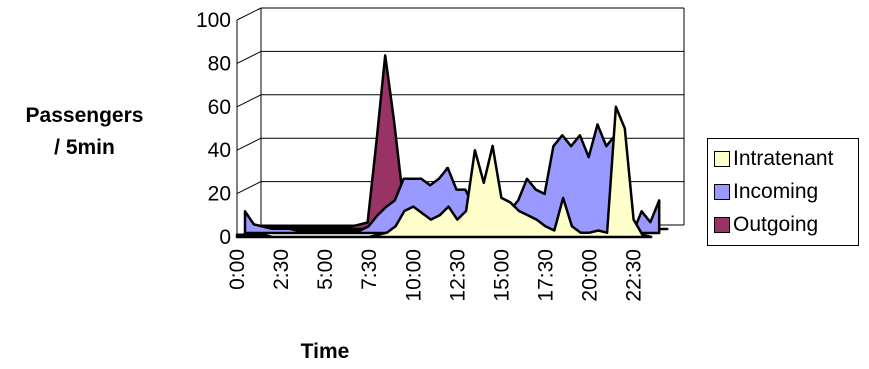 The height and width of the screenshot is (369, 869). Describe the element at coordinates (590, 275) in the screenshot. I see `x-tick-label: 20:00` at that location.